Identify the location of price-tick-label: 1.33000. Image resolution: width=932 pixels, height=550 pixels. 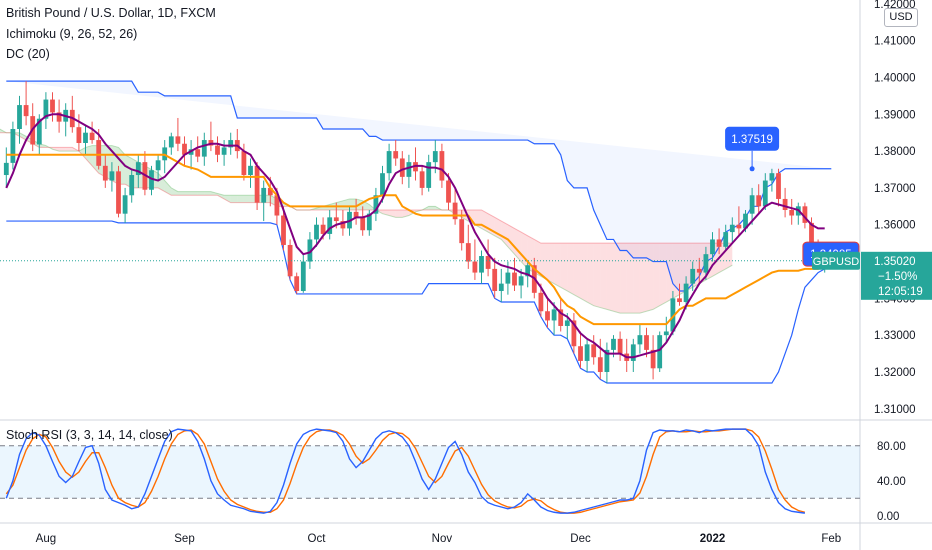
(895, 336).